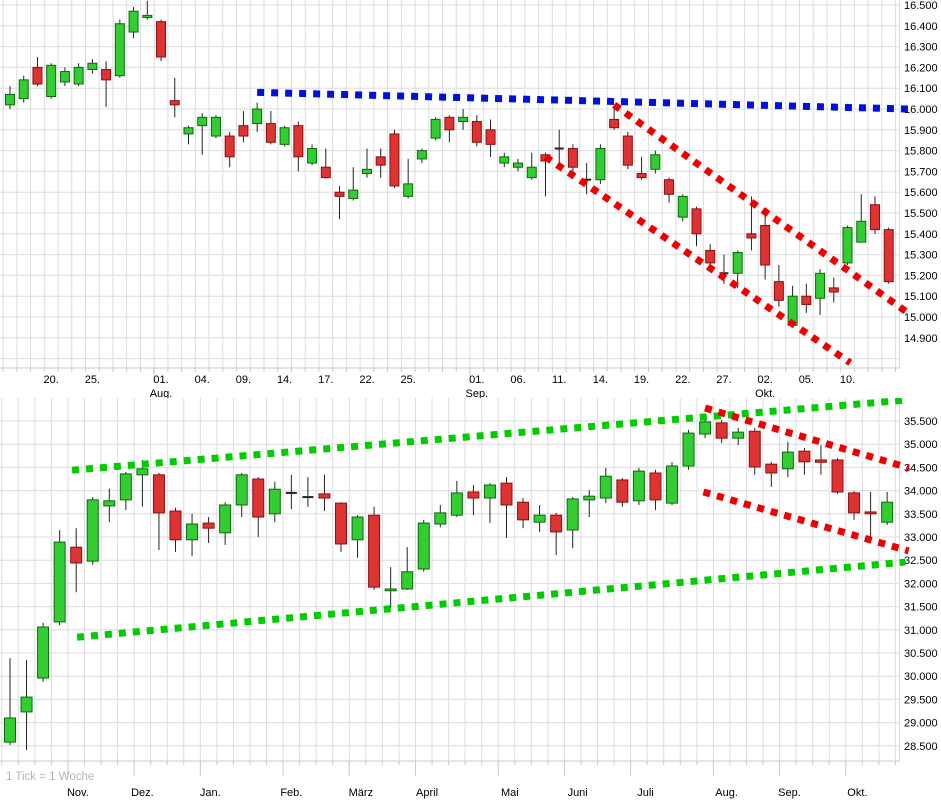 The image size is (941, 805). I want to click on y-axis-label: 15.700, so click(921, 172).